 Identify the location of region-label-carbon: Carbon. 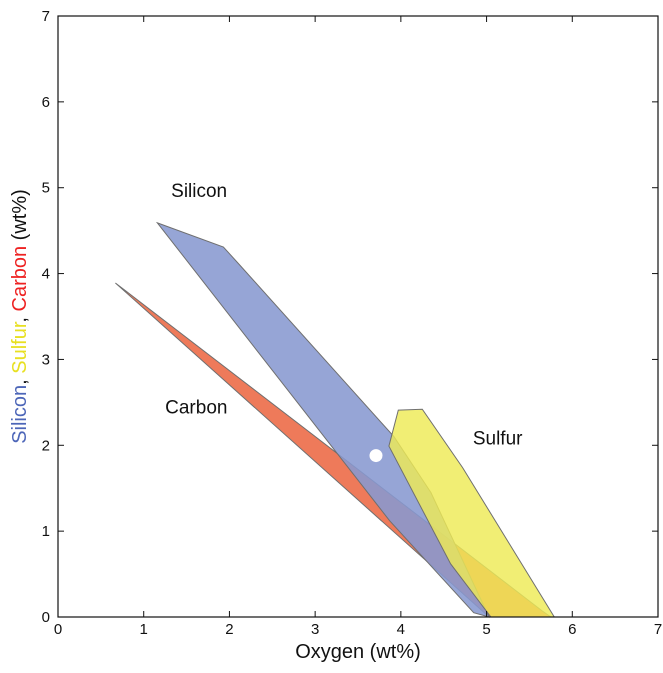
(196, 408).